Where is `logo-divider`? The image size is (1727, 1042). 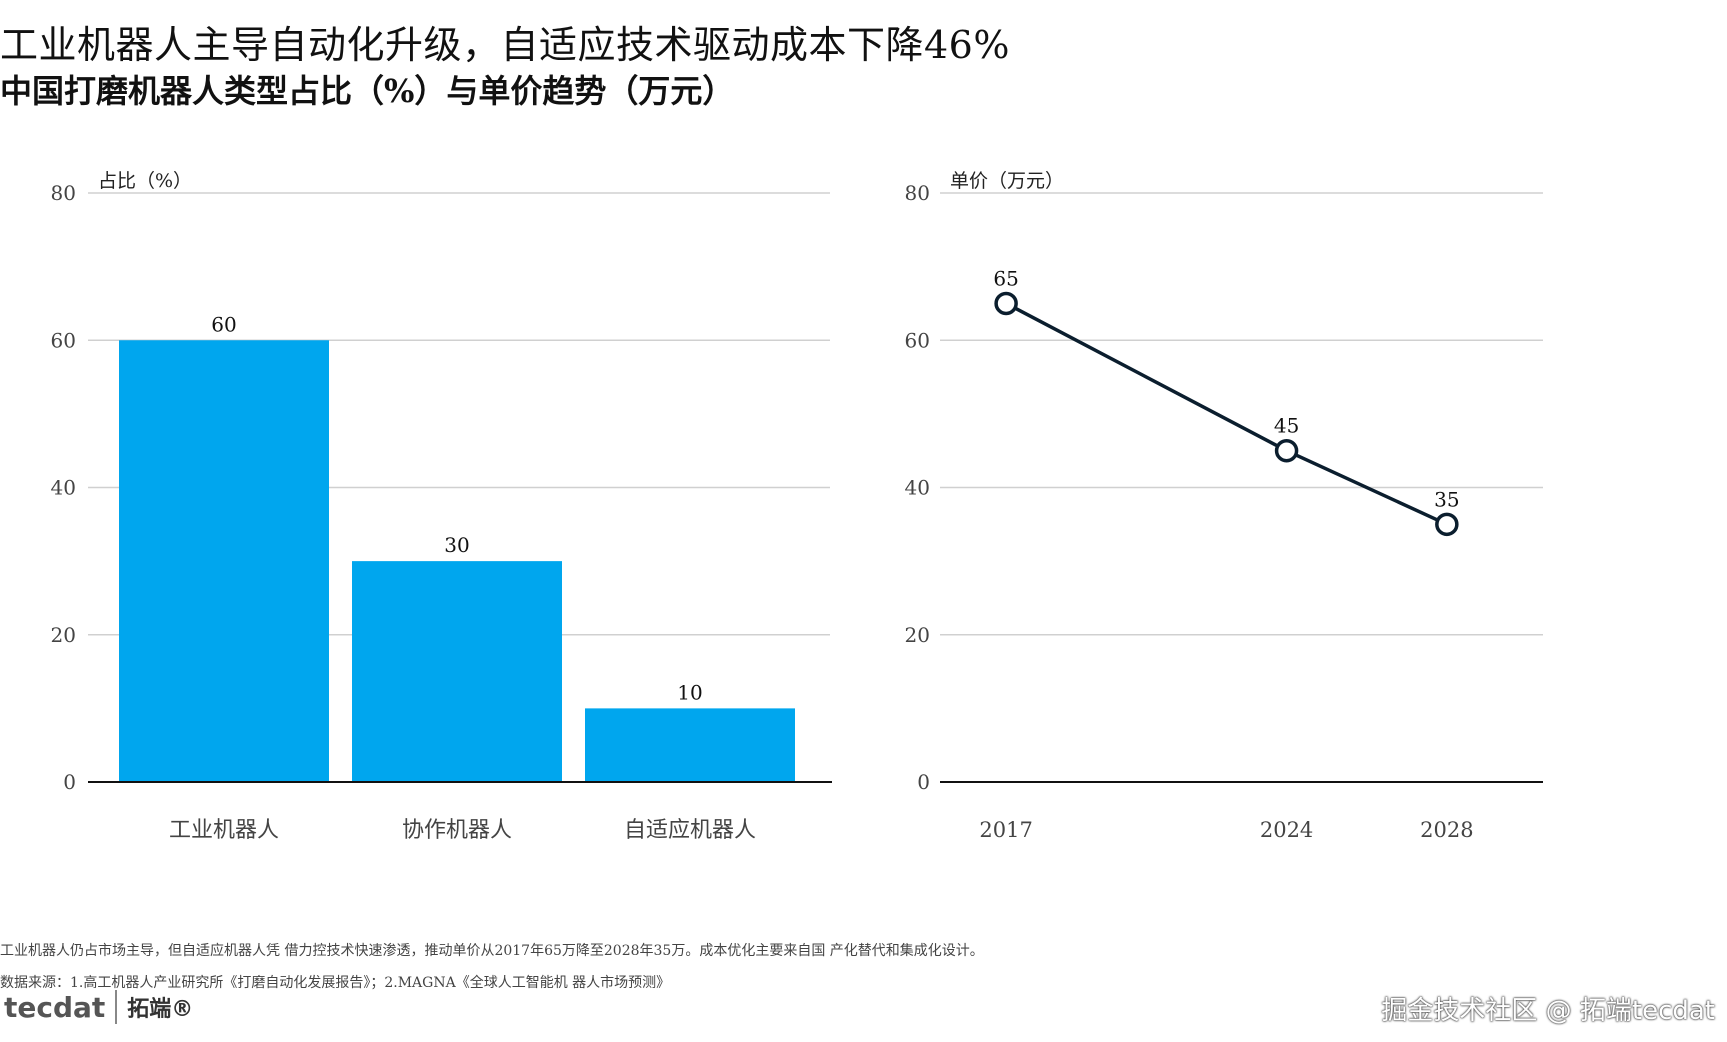
logo-divider is located at coordinates (116, 1007).